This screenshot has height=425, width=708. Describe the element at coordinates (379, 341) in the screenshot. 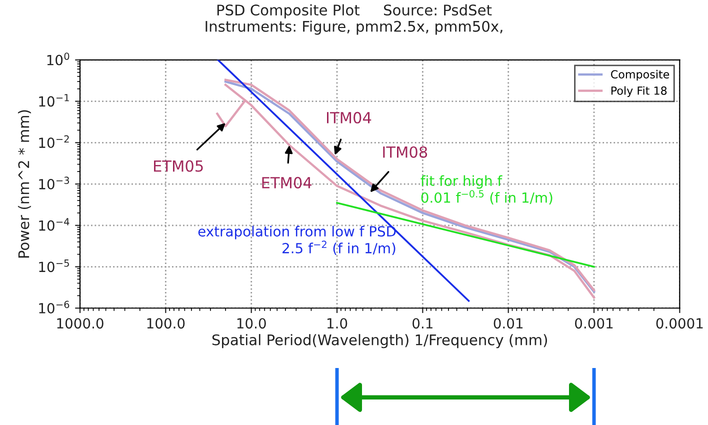

I see `x-axis-title: Spatial Period(Wavelength) 1/Frequency (mm)` at that location.